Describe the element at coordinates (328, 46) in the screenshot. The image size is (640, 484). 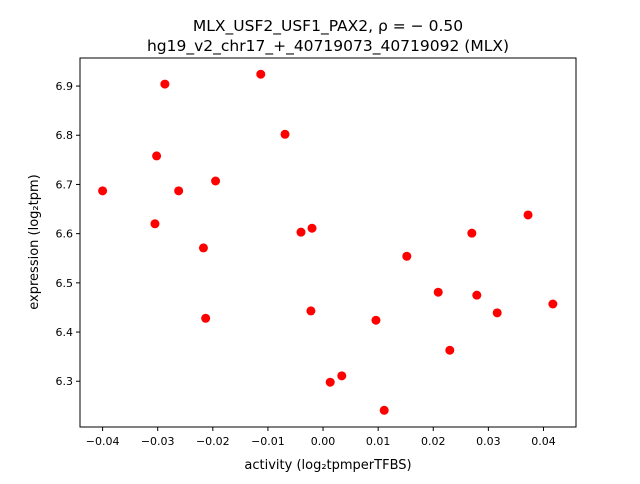
I see `chart-title-line2: hg19_v2_chr17_+_40719073_40719092 (MLX)` at that location.